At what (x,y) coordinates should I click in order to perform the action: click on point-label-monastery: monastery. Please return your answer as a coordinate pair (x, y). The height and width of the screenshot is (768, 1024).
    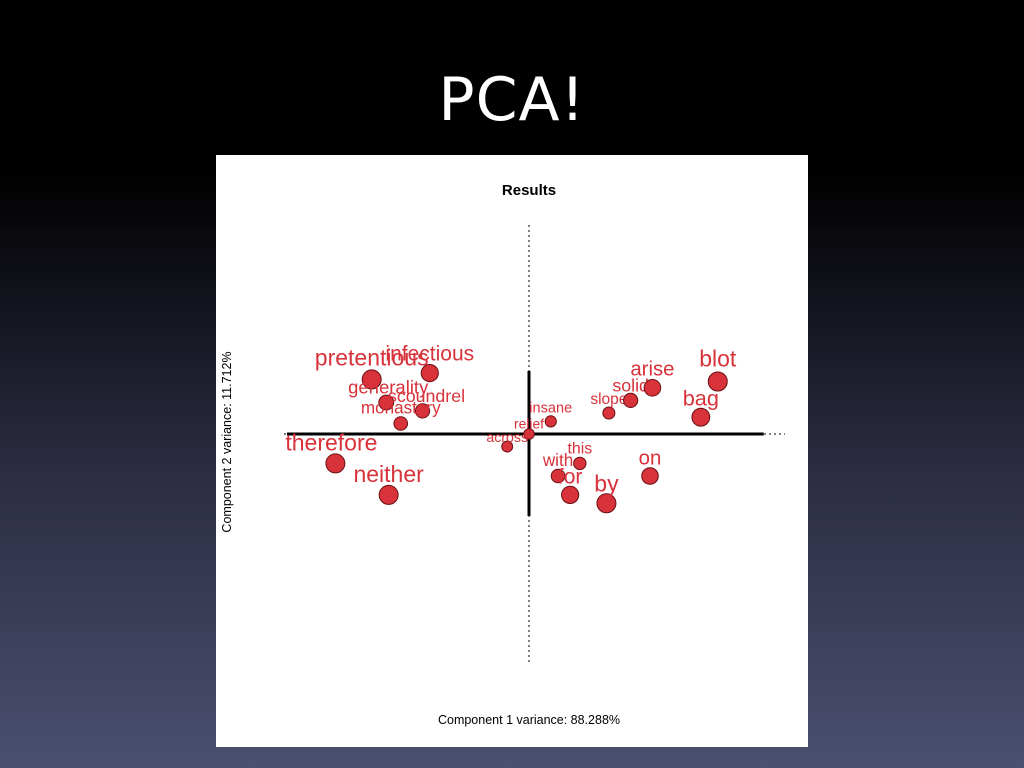
    Looking at the image, I should click on (401, 407).